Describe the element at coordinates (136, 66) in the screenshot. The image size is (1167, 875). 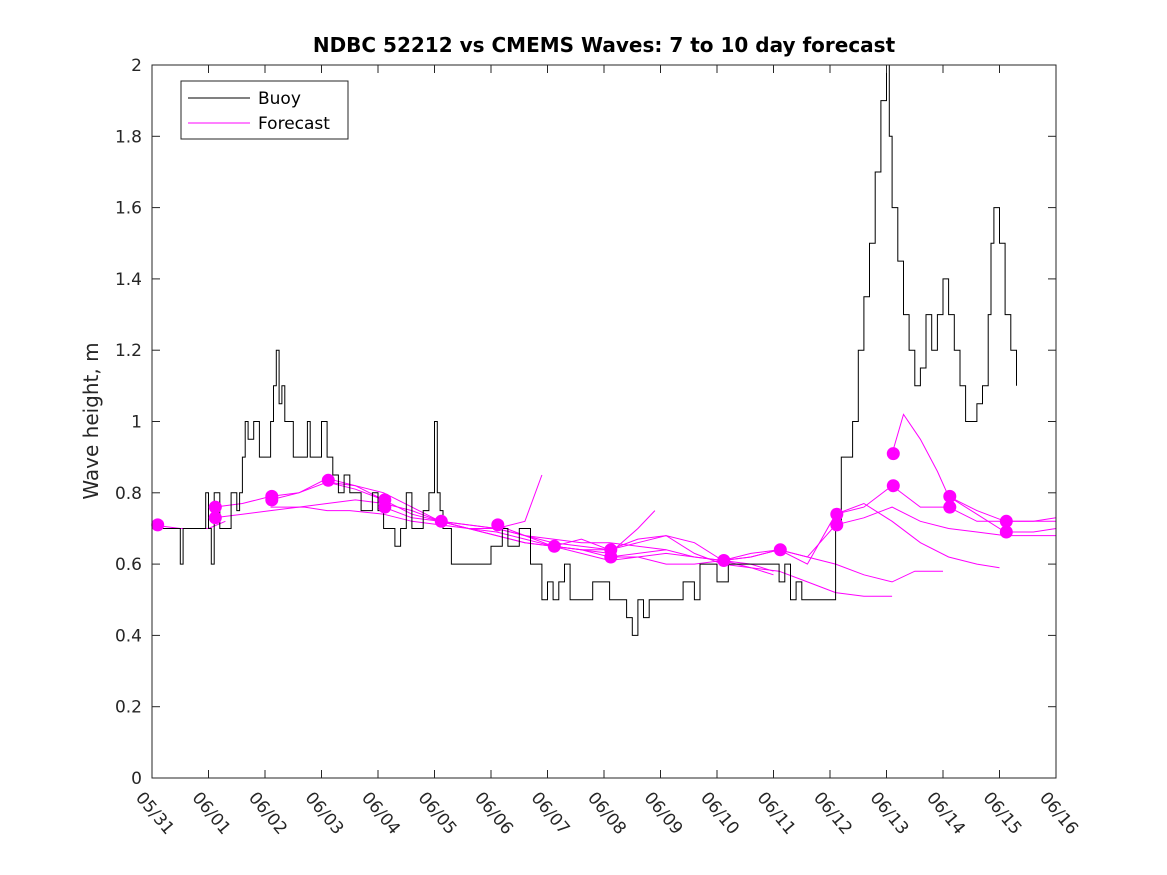
I see `y-tick-label: 2` at that location.